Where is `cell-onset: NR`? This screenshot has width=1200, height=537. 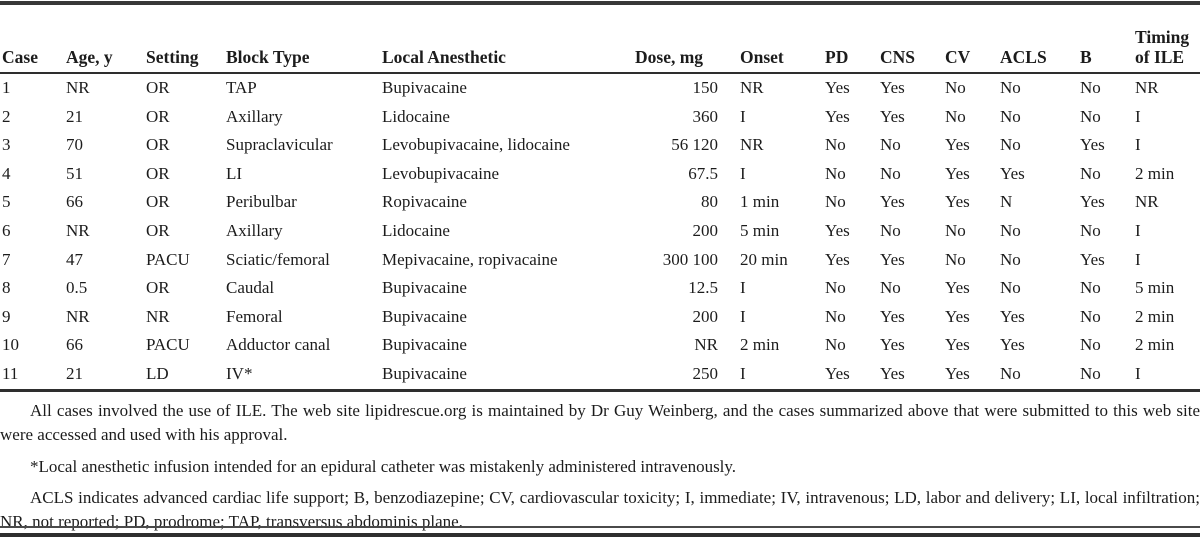 cell-onset: NR is located at coordinates (752, 87).